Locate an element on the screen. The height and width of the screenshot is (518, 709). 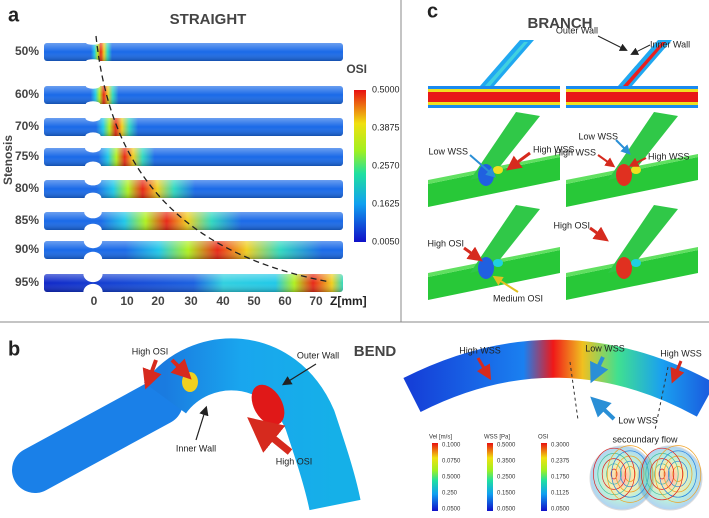
colorbar-tick: 0.1750 is located at coordinates (560, 478).